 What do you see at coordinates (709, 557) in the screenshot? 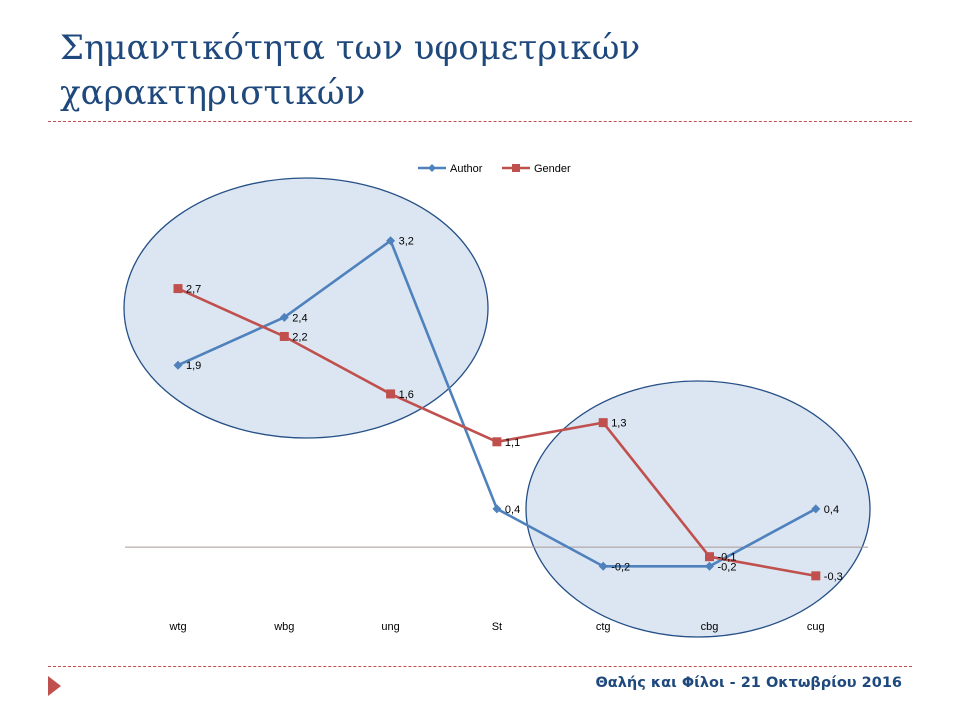
I see `gender-point-cbg` at bounding box center [709, 557].